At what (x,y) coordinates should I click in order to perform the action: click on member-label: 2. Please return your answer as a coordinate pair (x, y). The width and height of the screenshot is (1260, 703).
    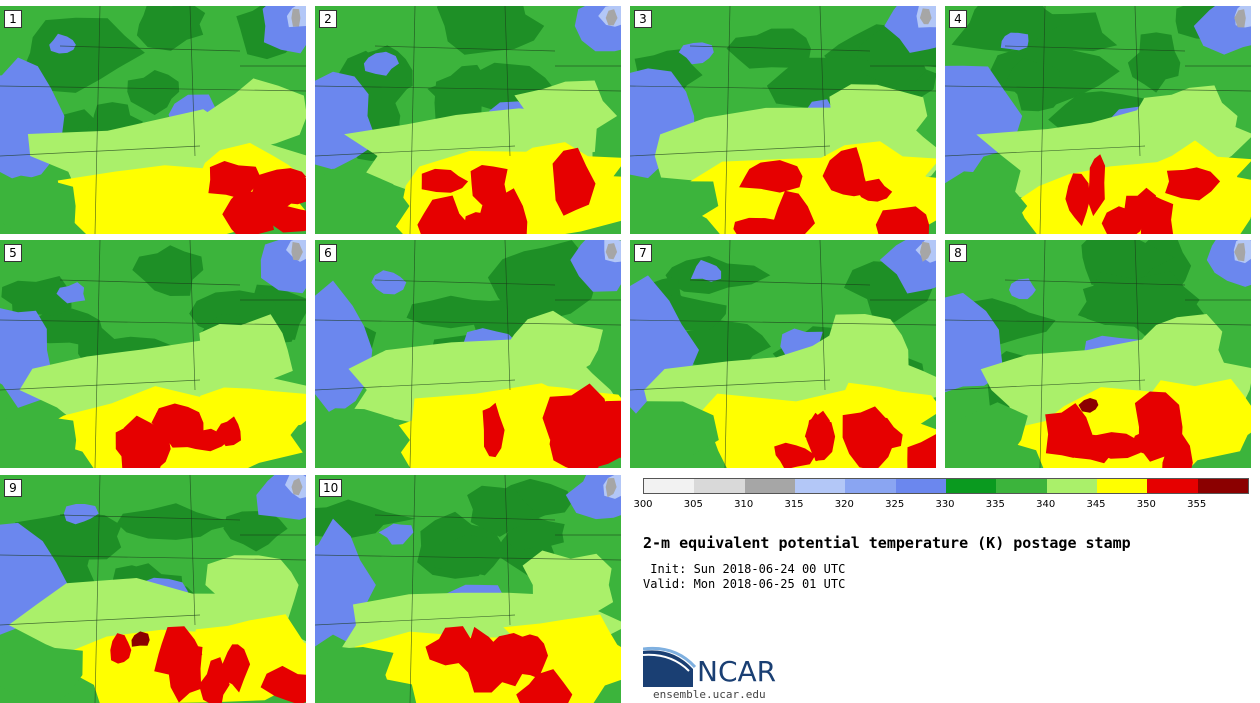
    Looking at the image, I should click on (328, 19).